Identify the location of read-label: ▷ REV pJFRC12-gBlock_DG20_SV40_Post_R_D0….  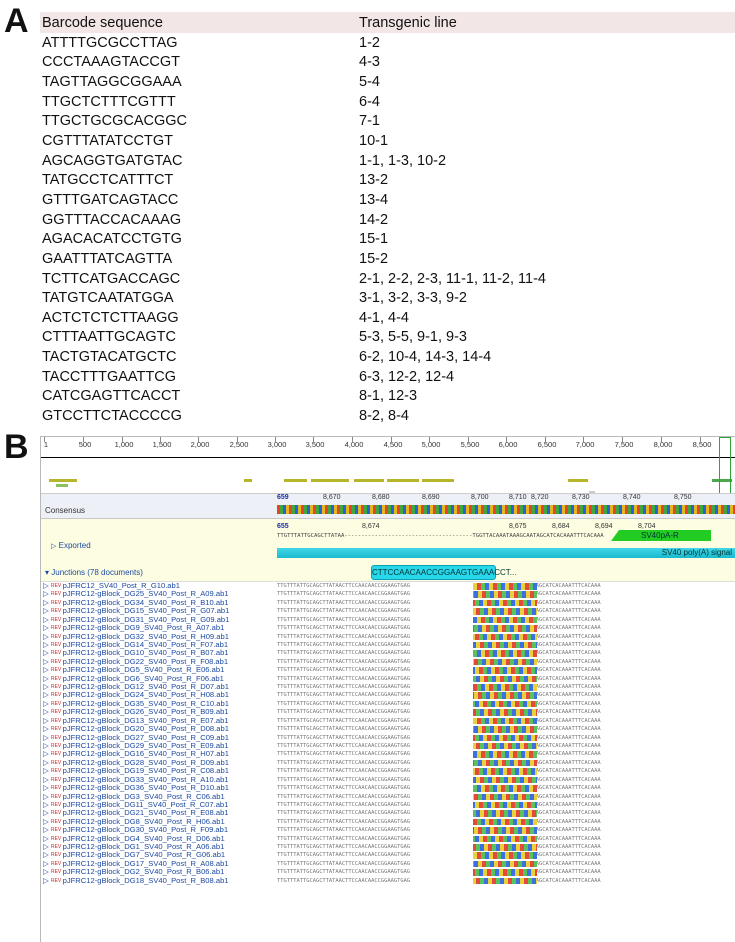
(136, 729).